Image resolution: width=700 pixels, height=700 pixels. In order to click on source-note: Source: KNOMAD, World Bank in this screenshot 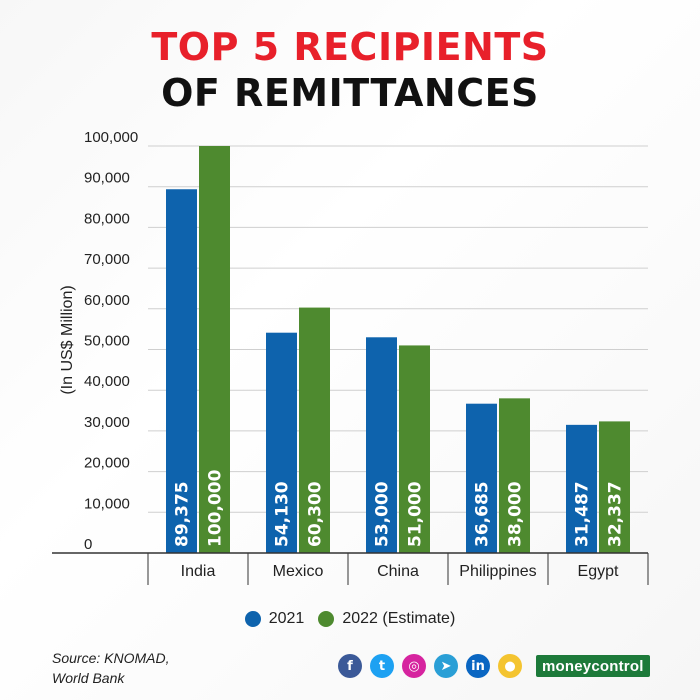, I will do `click(110, 668)`.